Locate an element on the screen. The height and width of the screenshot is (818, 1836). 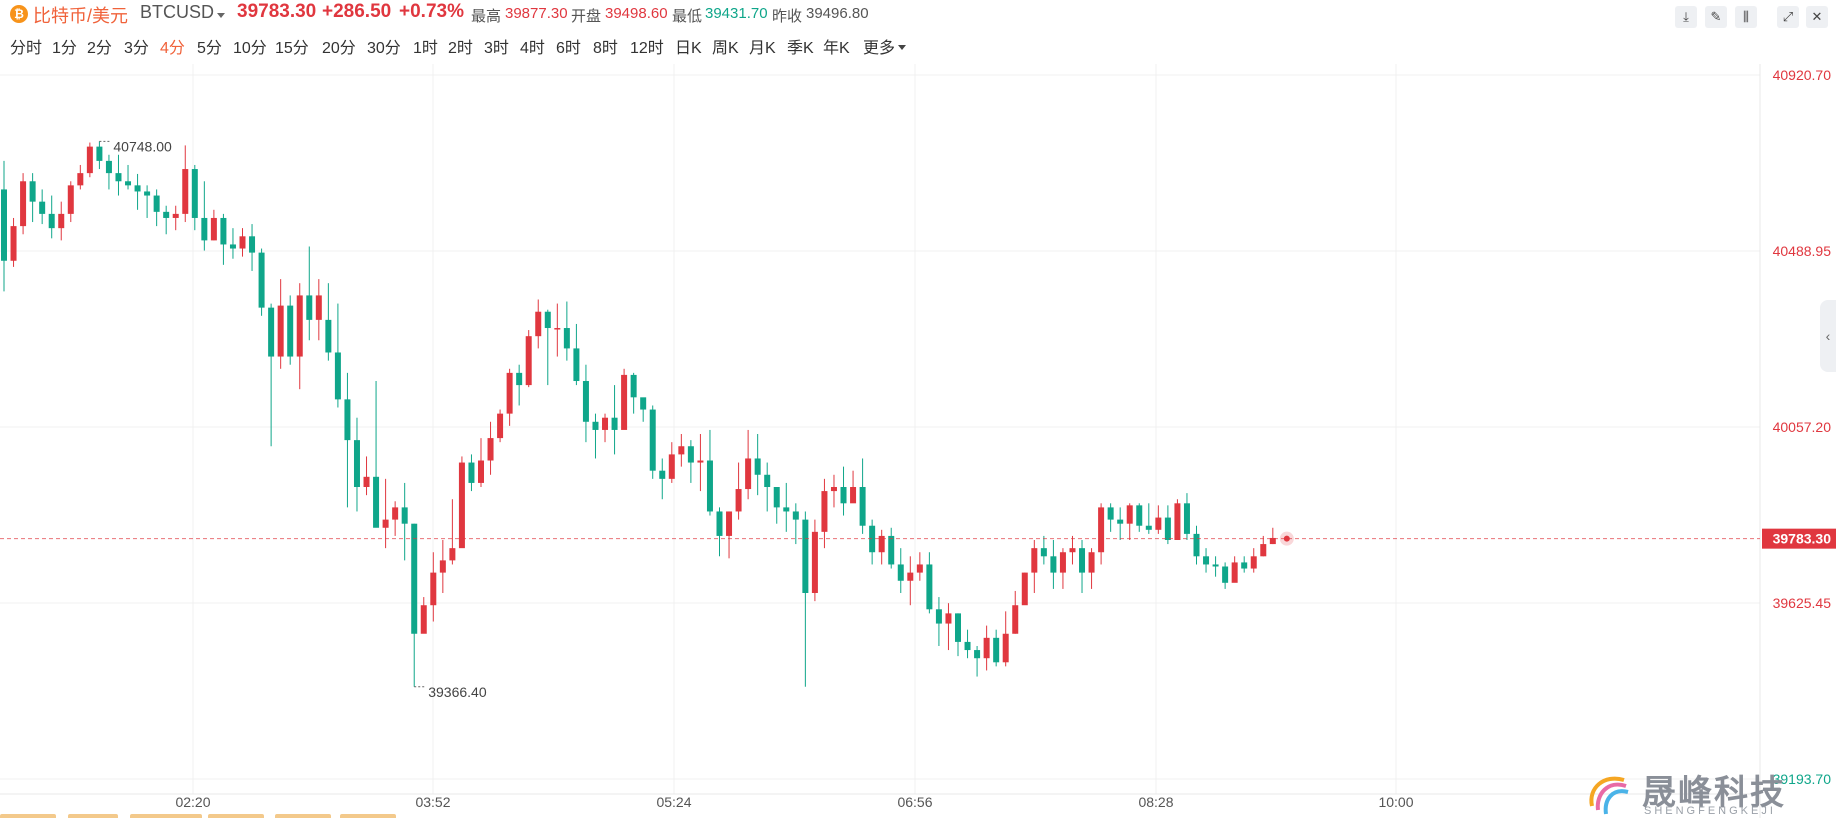
chevron-left-icon: ‹ is located at coordinates (1828, 336).